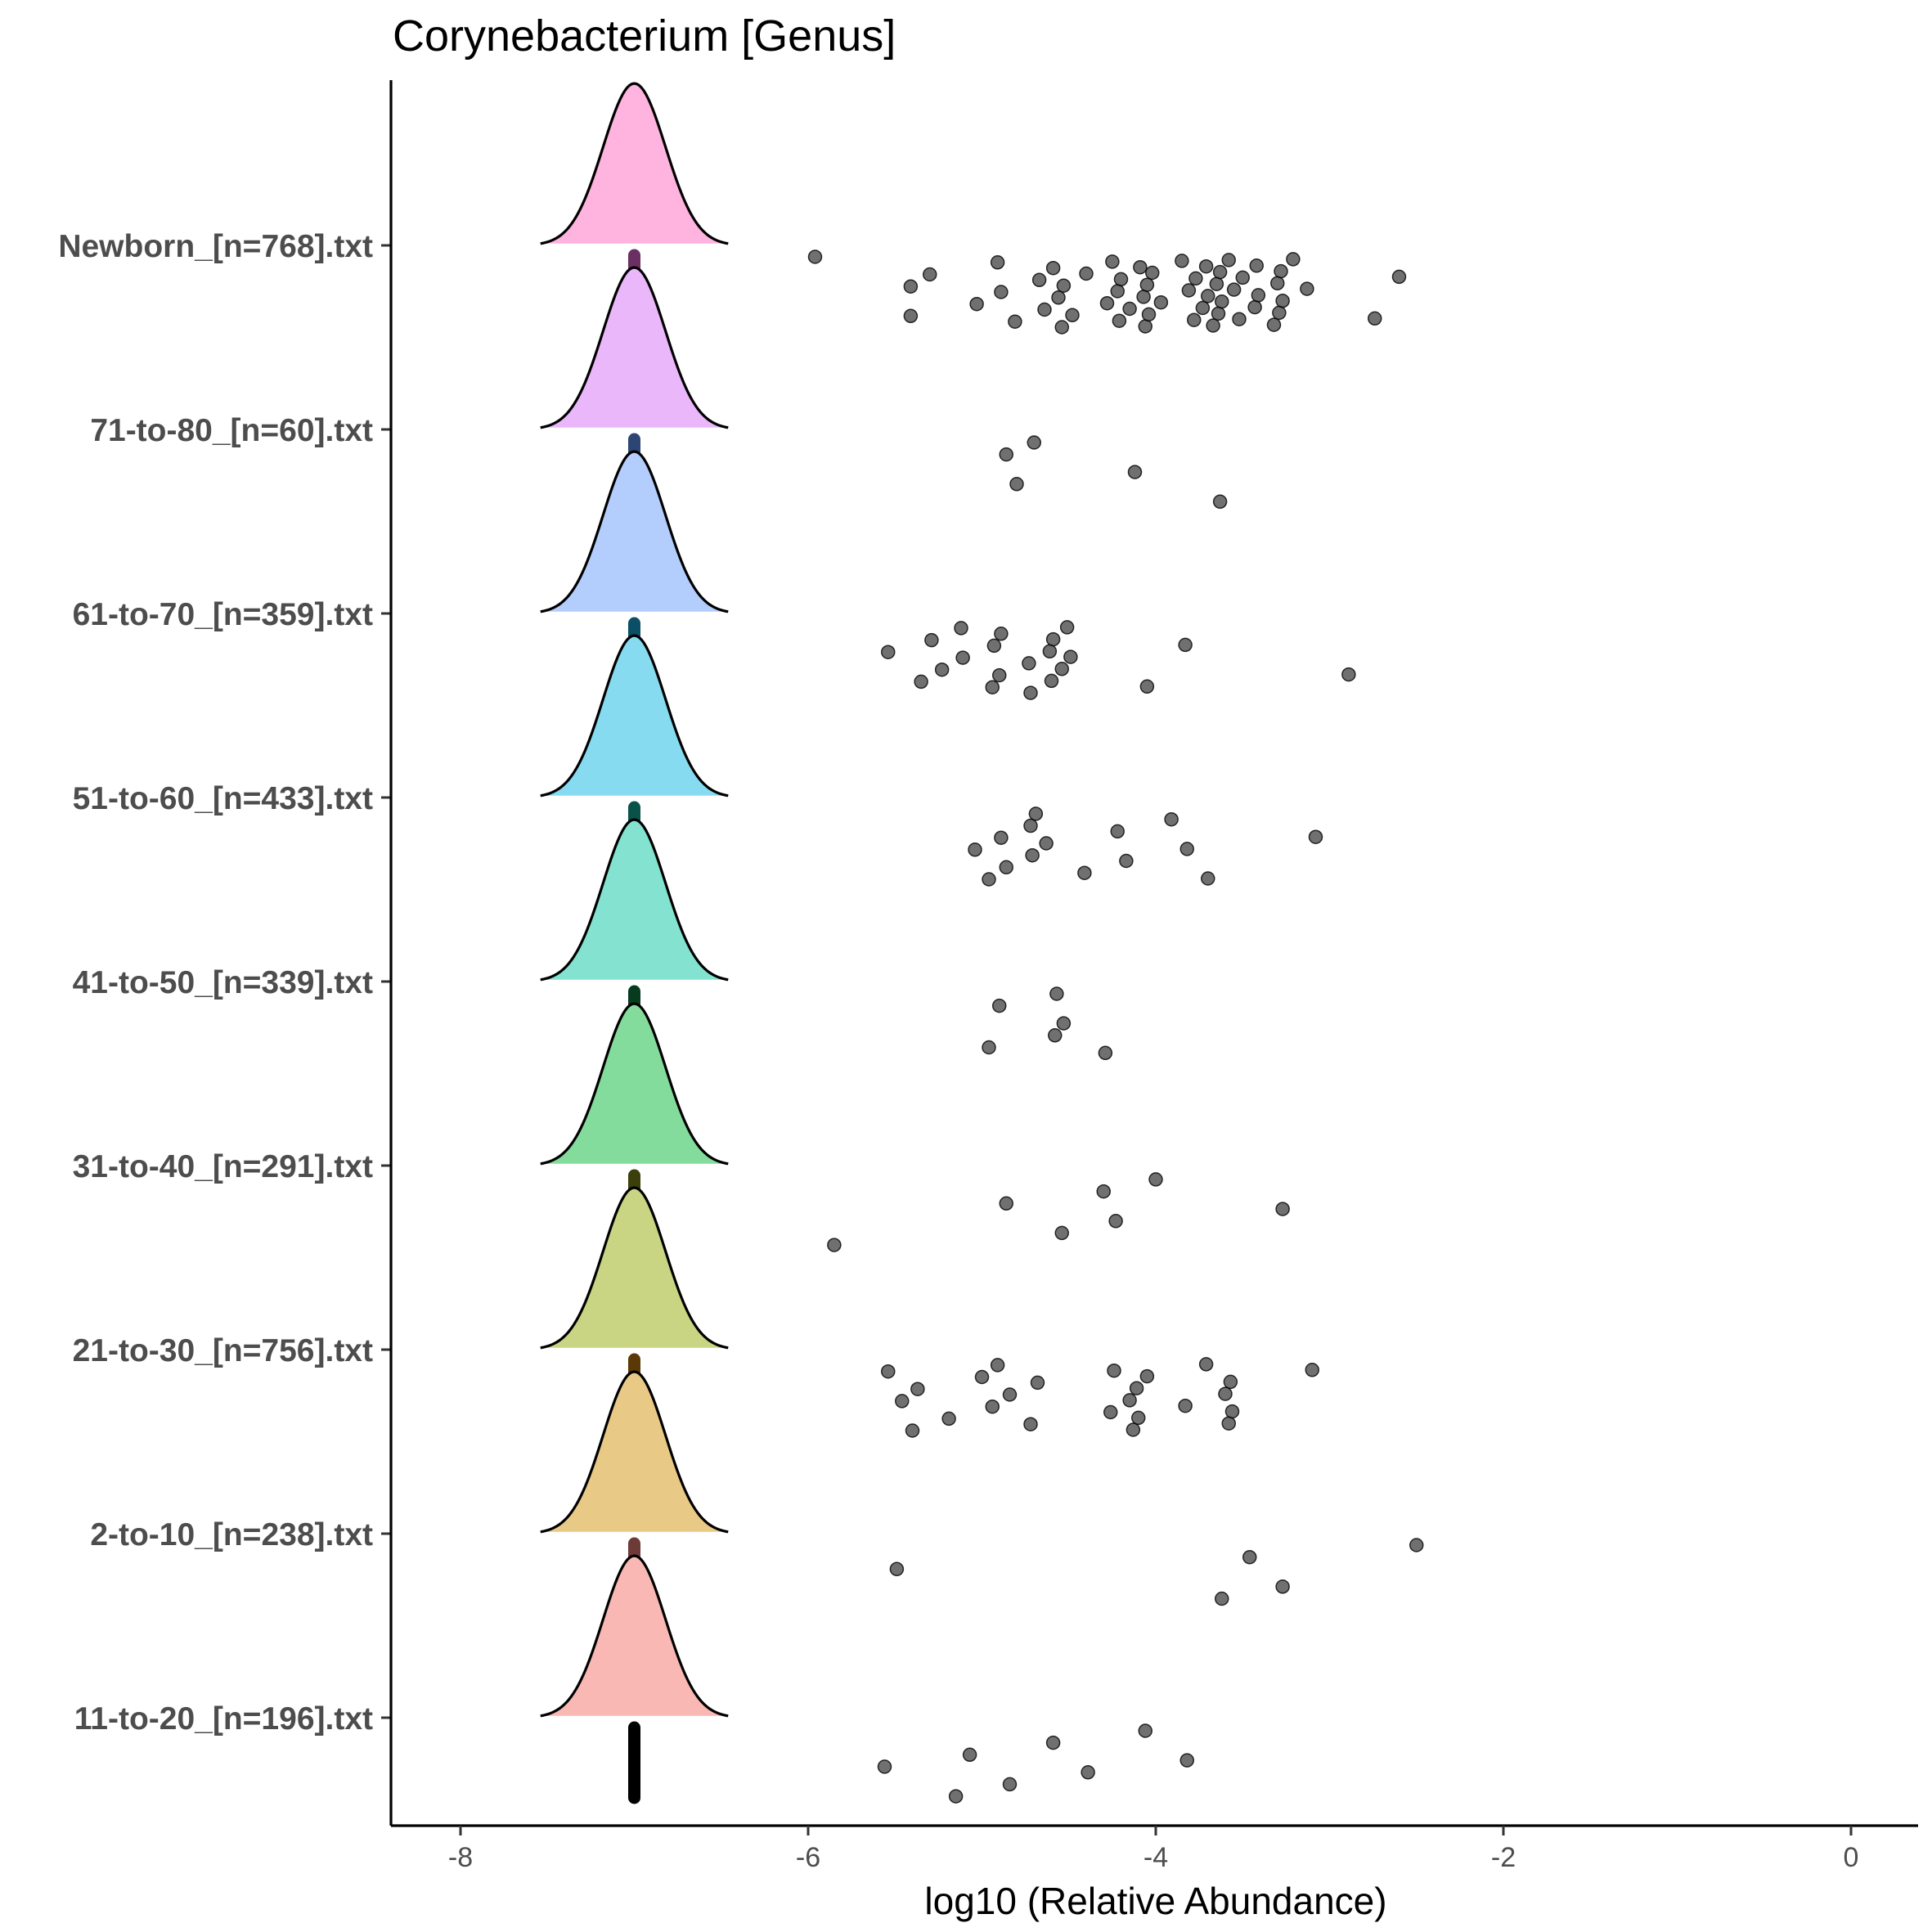 The height and width of the screenshot is (1932, 1932). Describe the element at coordinates (644, 36) in the screenshot. I see `chart-title: Corynebacterium [Genus]` at that location.